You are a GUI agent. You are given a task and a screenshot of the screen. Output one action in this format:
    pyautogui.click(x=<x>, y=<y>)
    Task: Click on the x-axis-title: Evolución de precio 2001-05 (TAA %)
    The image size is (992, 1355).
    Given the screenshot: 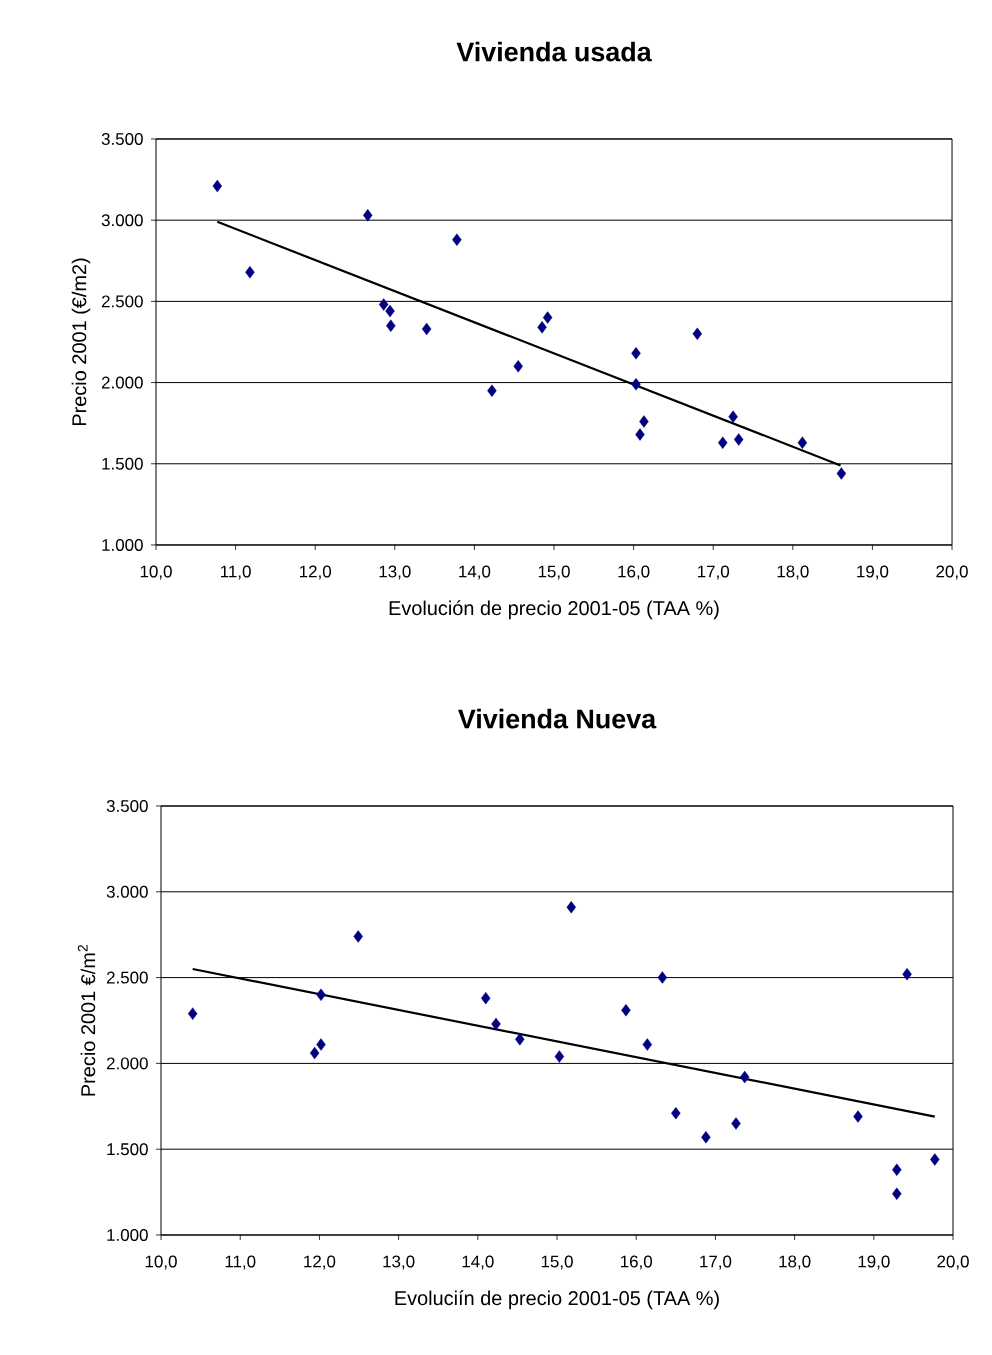 What is the action you would take?
    pyautogui.click(x=554, y=610)
    